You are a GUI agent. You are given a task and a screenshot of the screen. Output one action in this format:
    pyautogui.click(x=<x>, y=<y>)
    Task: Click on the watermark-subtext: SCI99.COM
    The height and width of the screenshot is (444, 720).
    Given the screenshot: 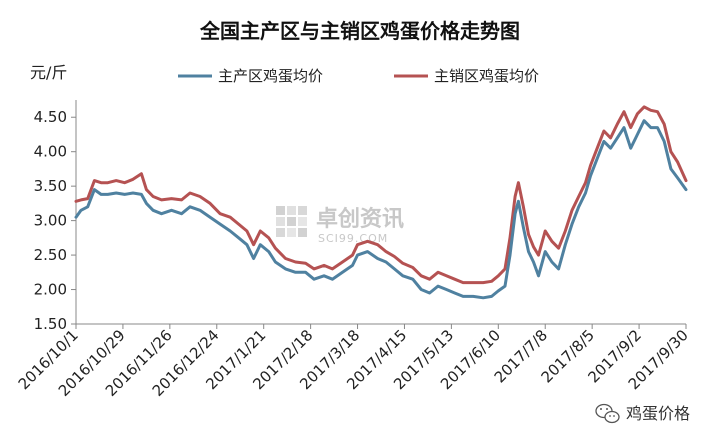 What is the action you would take?
    pyautogui.click(x=353, y=238)
    